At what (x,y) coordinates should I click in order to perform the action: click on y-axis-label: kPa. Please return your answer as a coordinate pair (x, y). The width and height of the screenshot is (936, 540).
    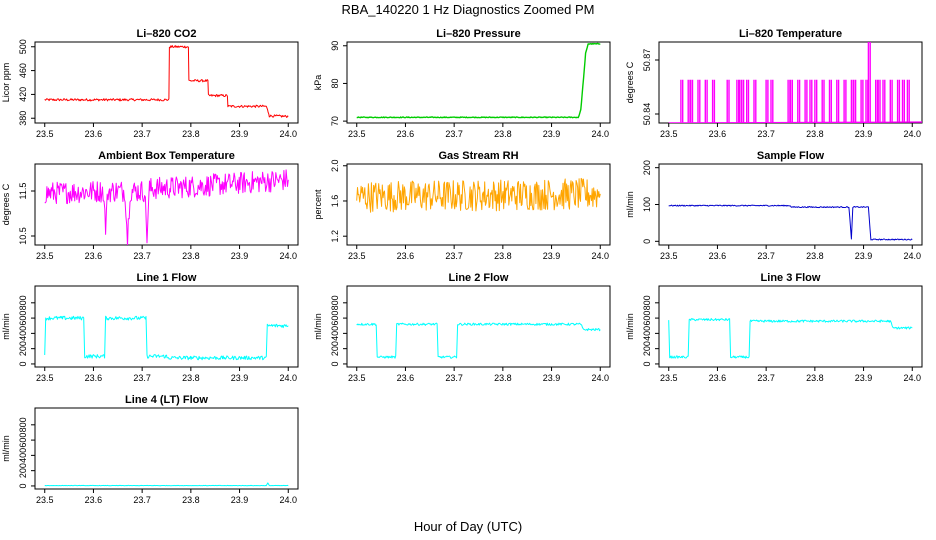
    Looking at the image, I should click on (318, 83).